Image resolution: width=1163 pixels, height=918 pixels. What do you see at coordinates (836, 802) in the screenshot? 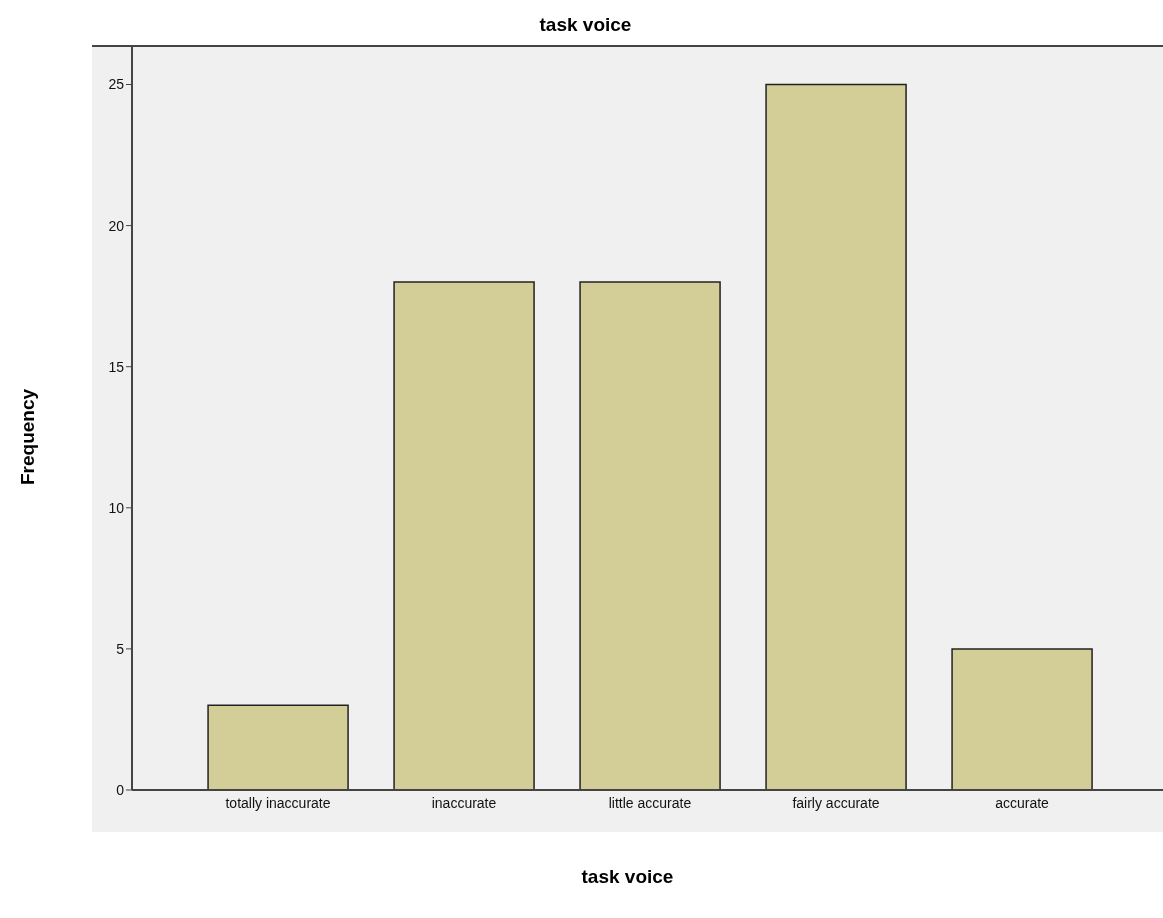
I see `x-tick-label: fairly accurate` at bounding box center [836, 802].